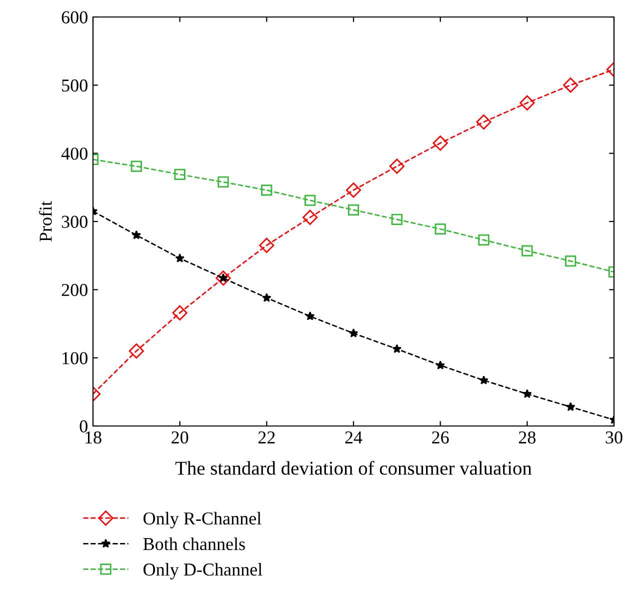 The image size is (644, 589). What do you see at coordinates (45, 221) in the screenshot?
I see `y-axis-title: Profit` at bounding box center [45, 221].